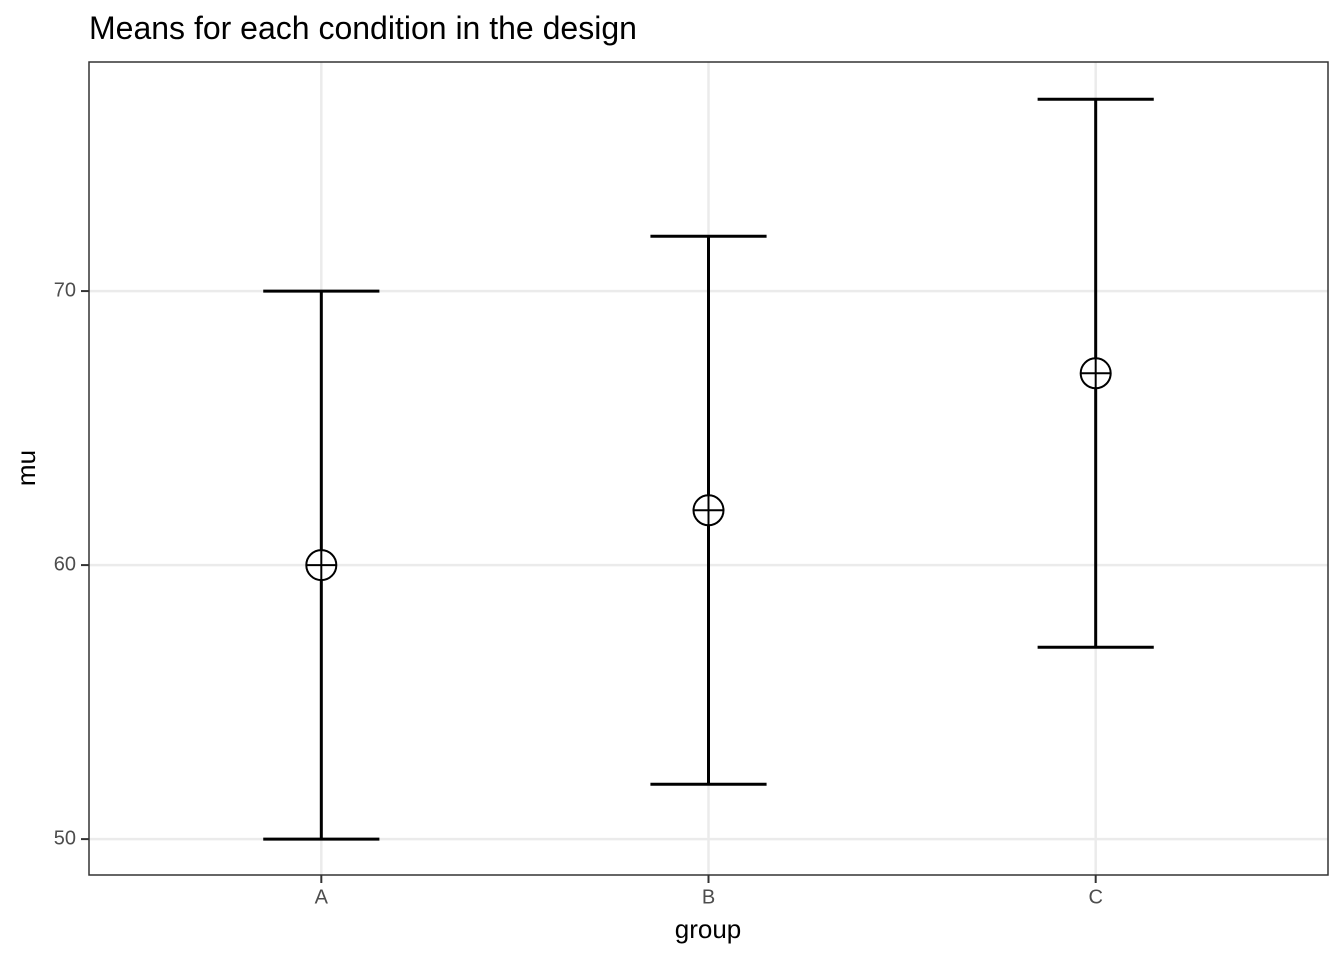 This screenshot has height=960, width=1344. I want to click on chart-title: Means for each condition in the design, so click(363, 28).